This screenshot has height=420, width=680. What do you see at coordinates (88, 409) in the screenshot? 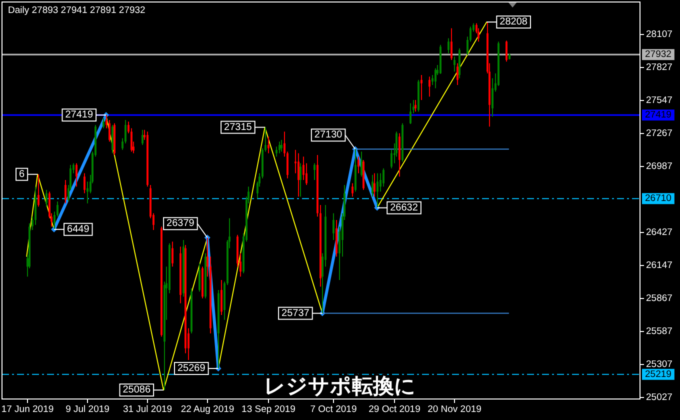
I see `x-tick-label: 9 Jul 2019` at bounding box center [88, 409].